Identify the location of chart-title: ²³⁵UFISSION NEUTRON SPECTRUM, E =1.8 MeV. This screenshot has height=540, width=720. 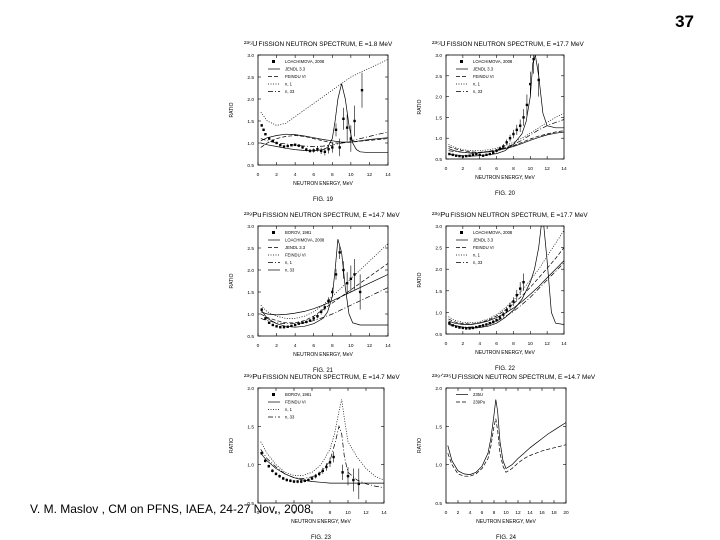
(318, 43).